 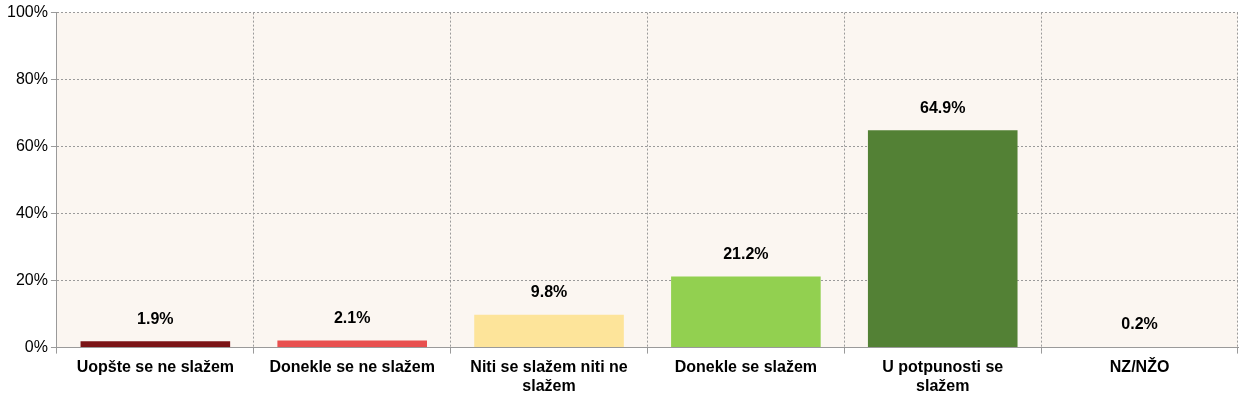 What do you see at coordinates (155, 366) in the screenshot?
I see `x-tick-label: Uopšte se ne slažem` at bounding box center [155, 366].